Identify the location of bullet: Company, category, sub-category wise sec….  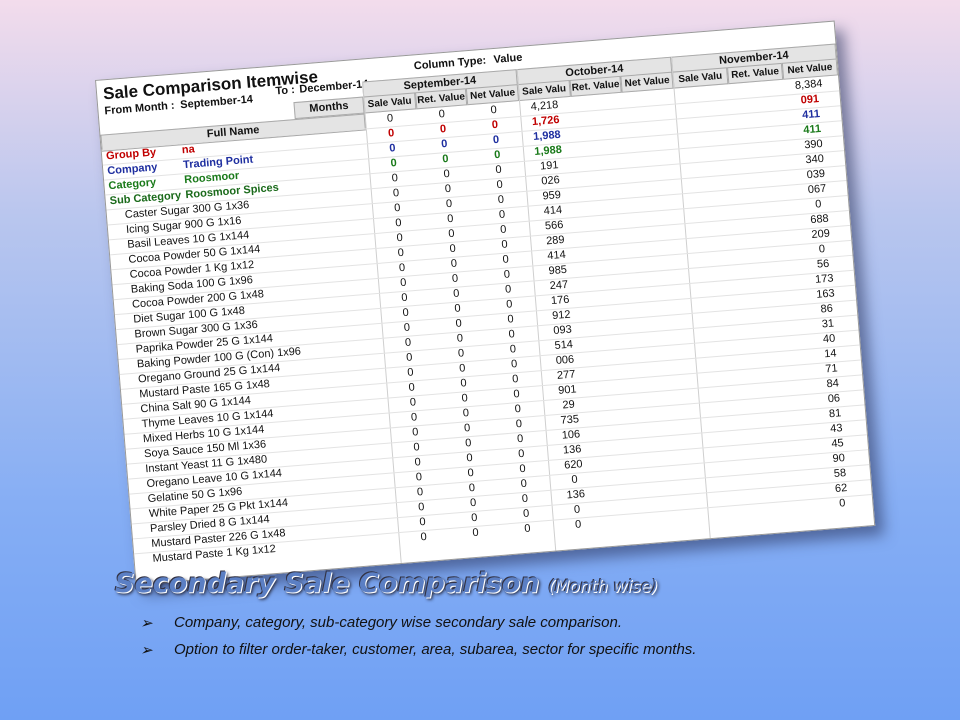
(381, 623).